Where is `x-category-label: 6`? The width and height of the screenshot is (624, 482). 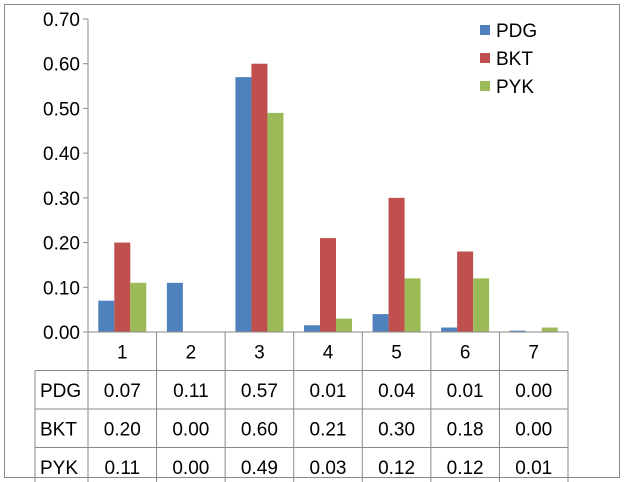
x-category-label: 6 is located at coordinates (465, 352).